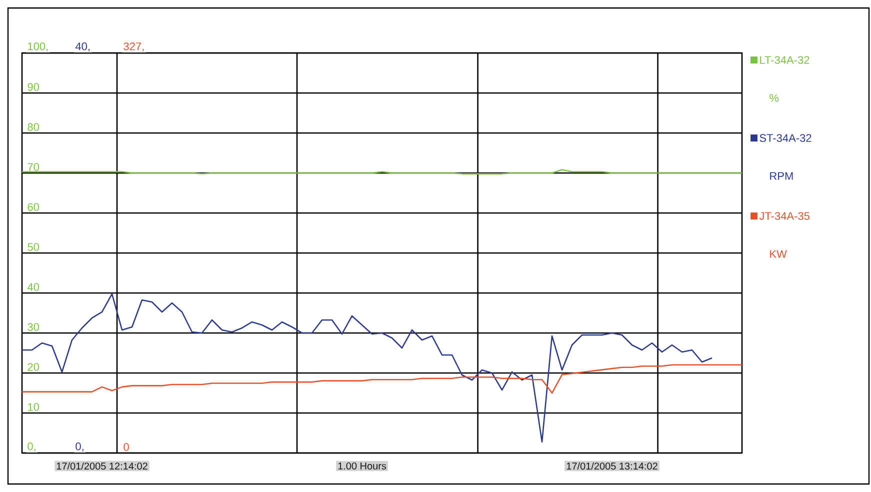  I want to click on y-tick-label: 30, so click(34, 327).